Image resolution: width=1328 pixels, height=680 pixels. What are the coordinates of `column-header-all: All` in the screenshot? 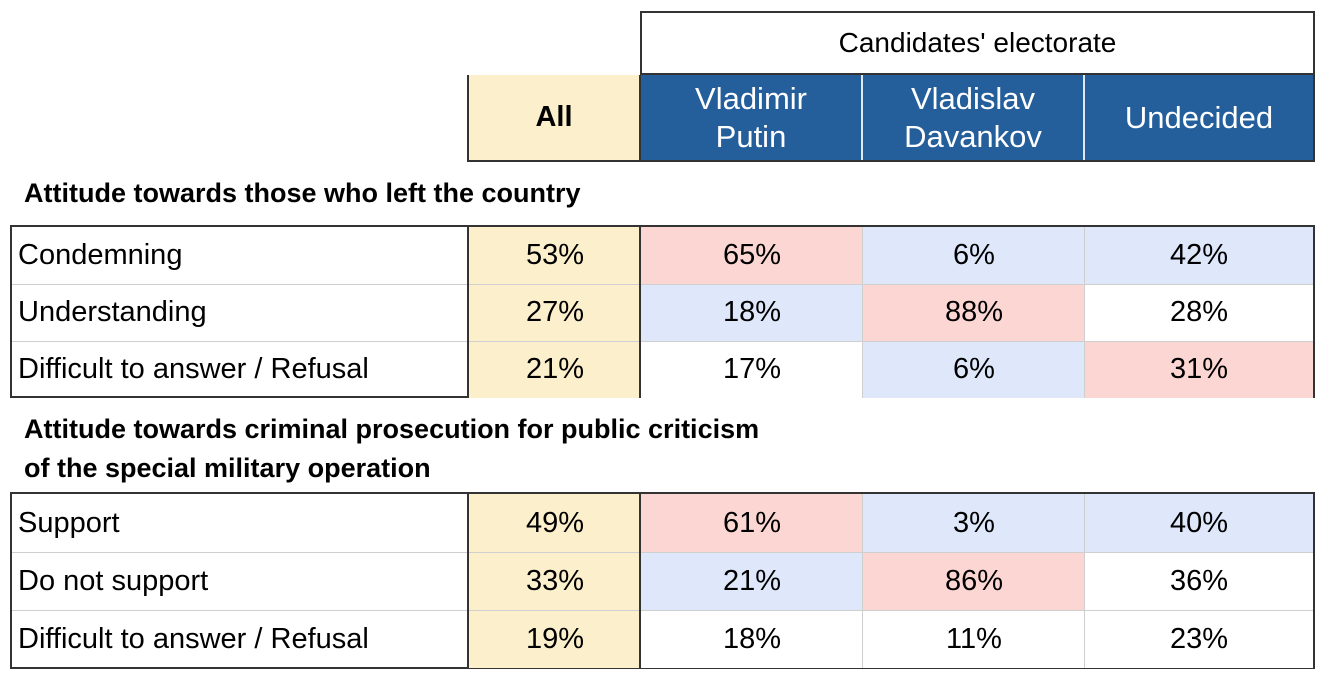 It's located at (554, 117).